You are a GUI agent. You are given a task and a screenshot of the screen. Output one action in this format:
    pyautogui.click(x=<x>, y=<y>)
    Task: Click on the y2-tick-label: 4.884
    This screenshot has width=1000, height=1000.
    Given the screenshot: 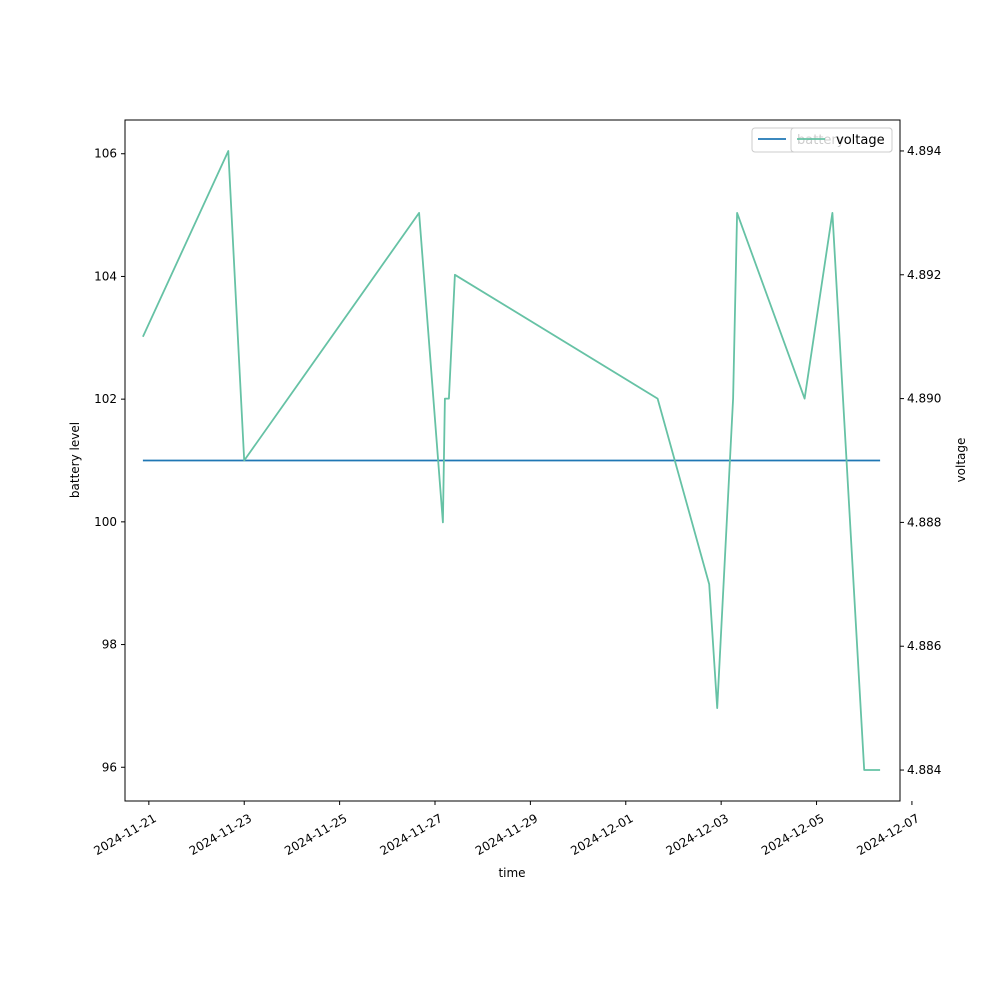 What is the action you would take?
    pyautogui.click(x=924, y=770)
    